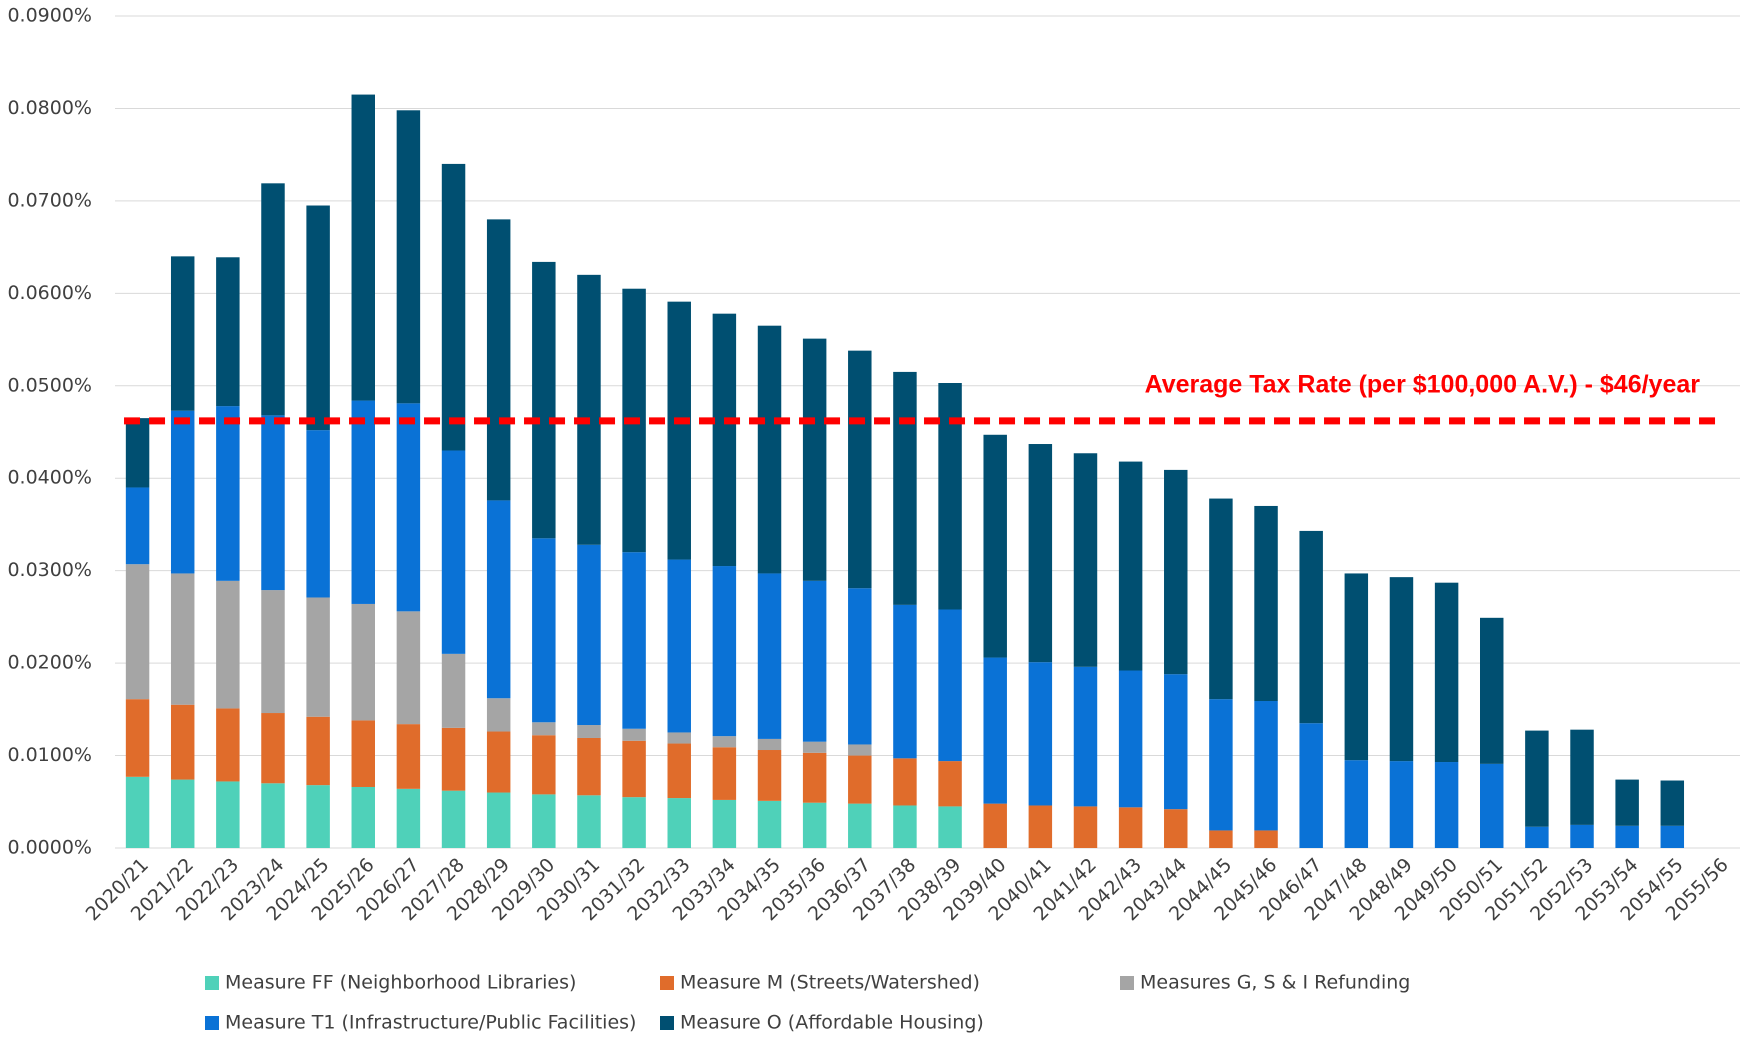 The width and height of the screenshot is (1748, 1038). I want to click on y-tick-label: 0.0200%, so click(49, 663).